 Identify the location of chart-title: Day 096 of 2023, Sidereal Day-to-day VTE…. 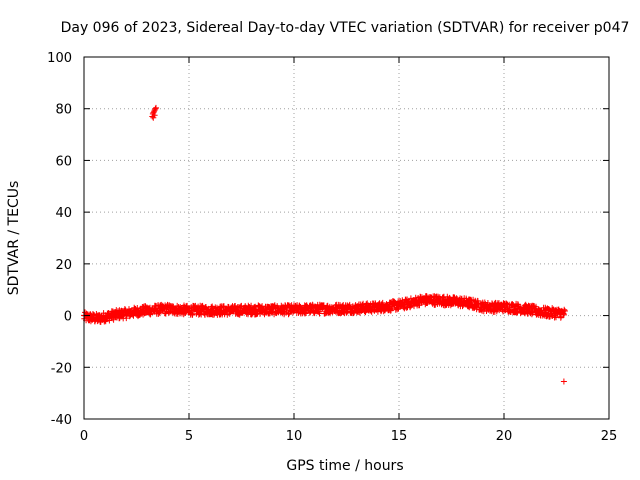
(345, 28).